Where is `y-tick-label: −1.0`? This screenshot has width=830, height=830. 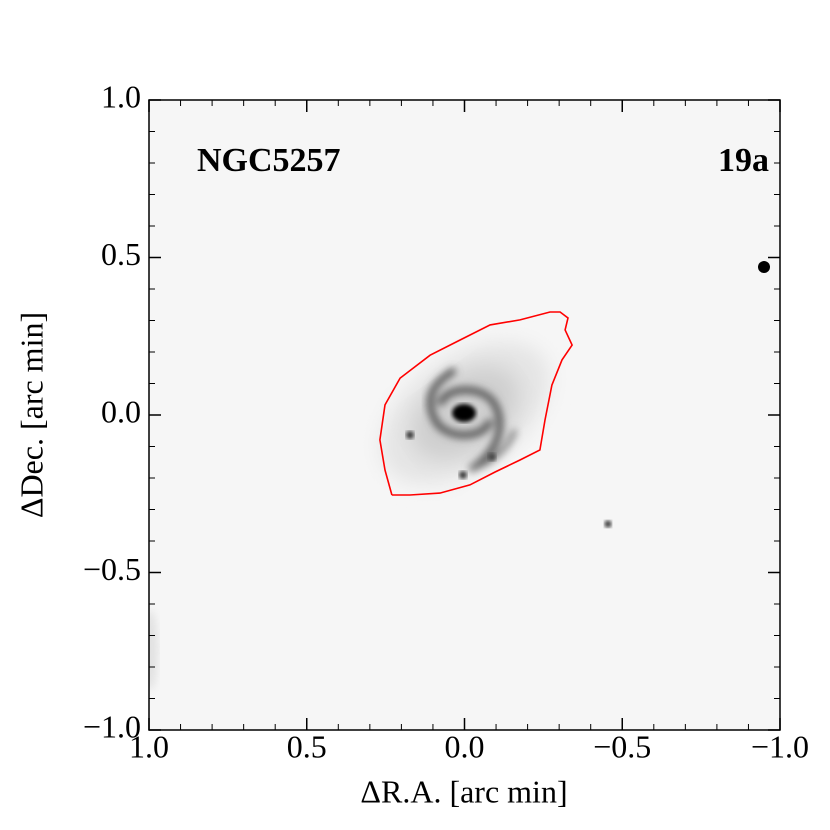
y-tick-label: −1.0 is located at coordinates (112, 726).